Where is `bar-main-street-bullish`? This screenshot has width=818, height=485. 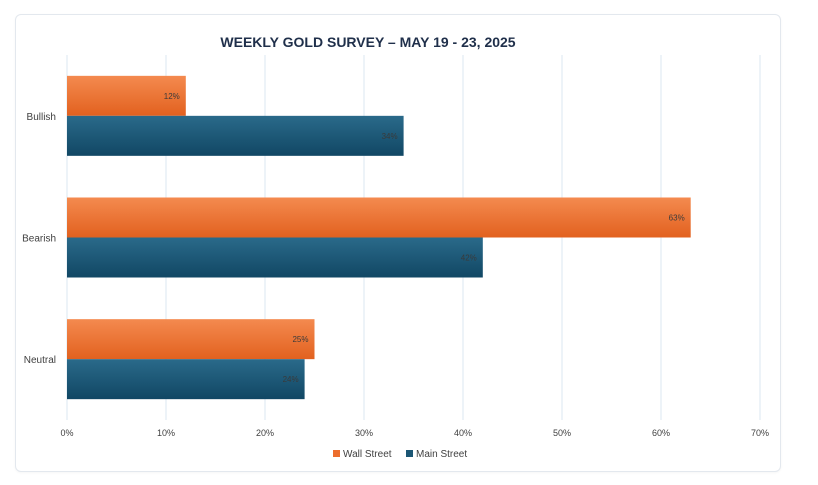
bar-main-street-bullish is located at coordinates (235, 135).